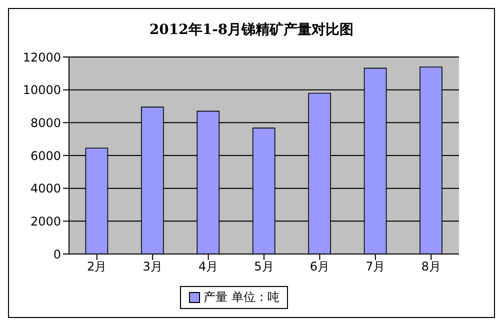  What do you see at coordinates (251, 30) in the screenshot?
I see `chart-title: 2012年1-8月锑精矿产量对比图` at bounding box center [251, 30].